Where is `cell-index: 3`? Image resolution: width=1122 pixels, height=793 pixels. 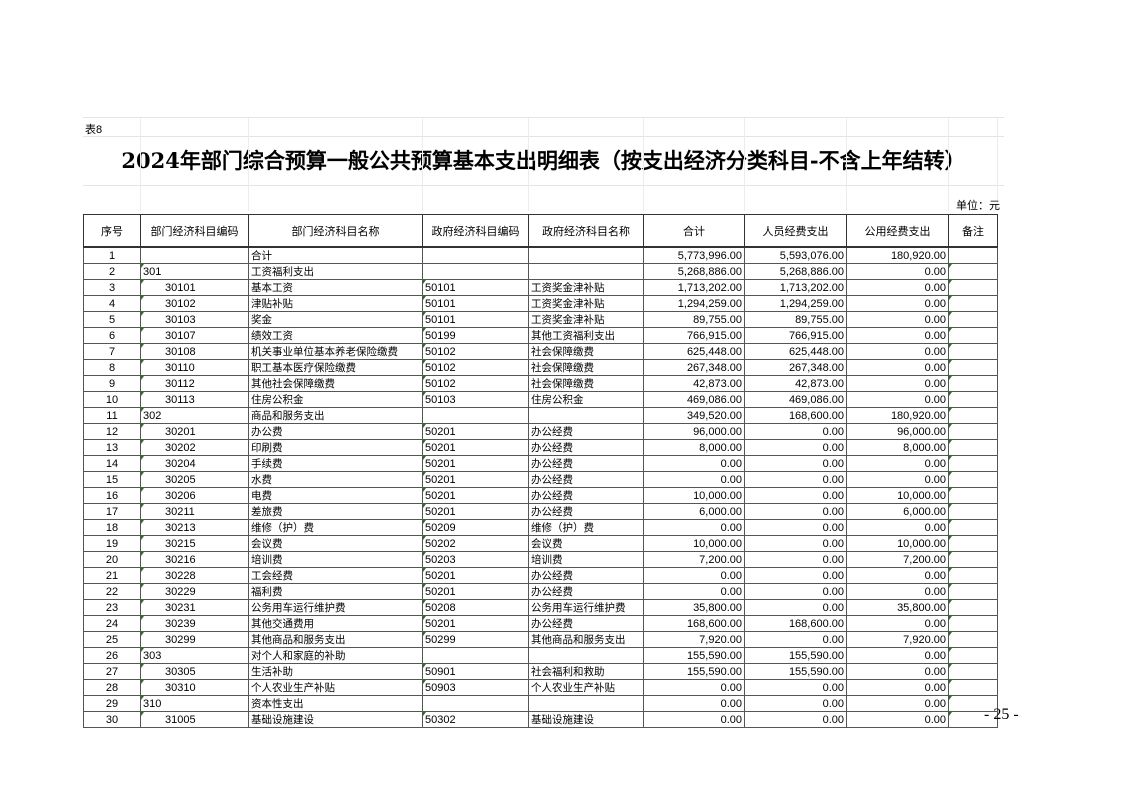 cell-index: 3 is located at coordinates (112, 287).